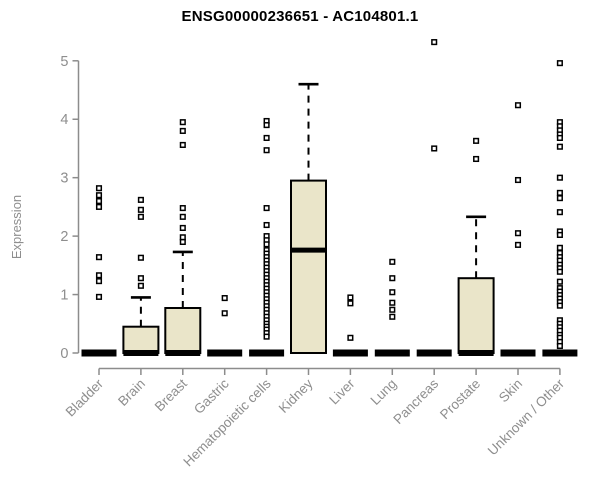  What do you see at coordinates (64, 62) in the screenshot?
I see `y-tick-label: 5` at bounding box center [64, 62].